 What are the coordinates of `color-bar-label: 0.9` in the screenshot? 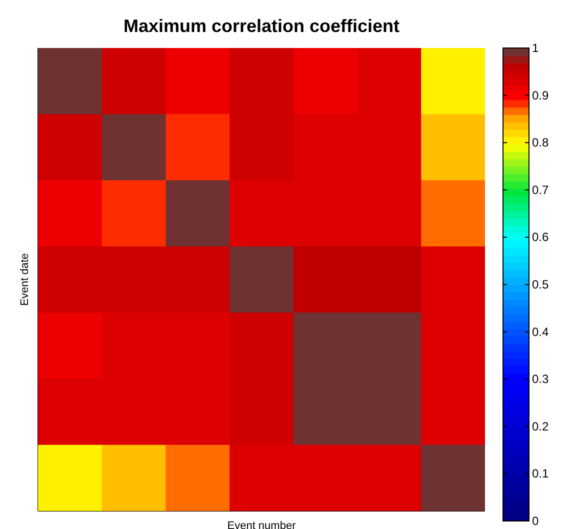 It's located at (541, 95).